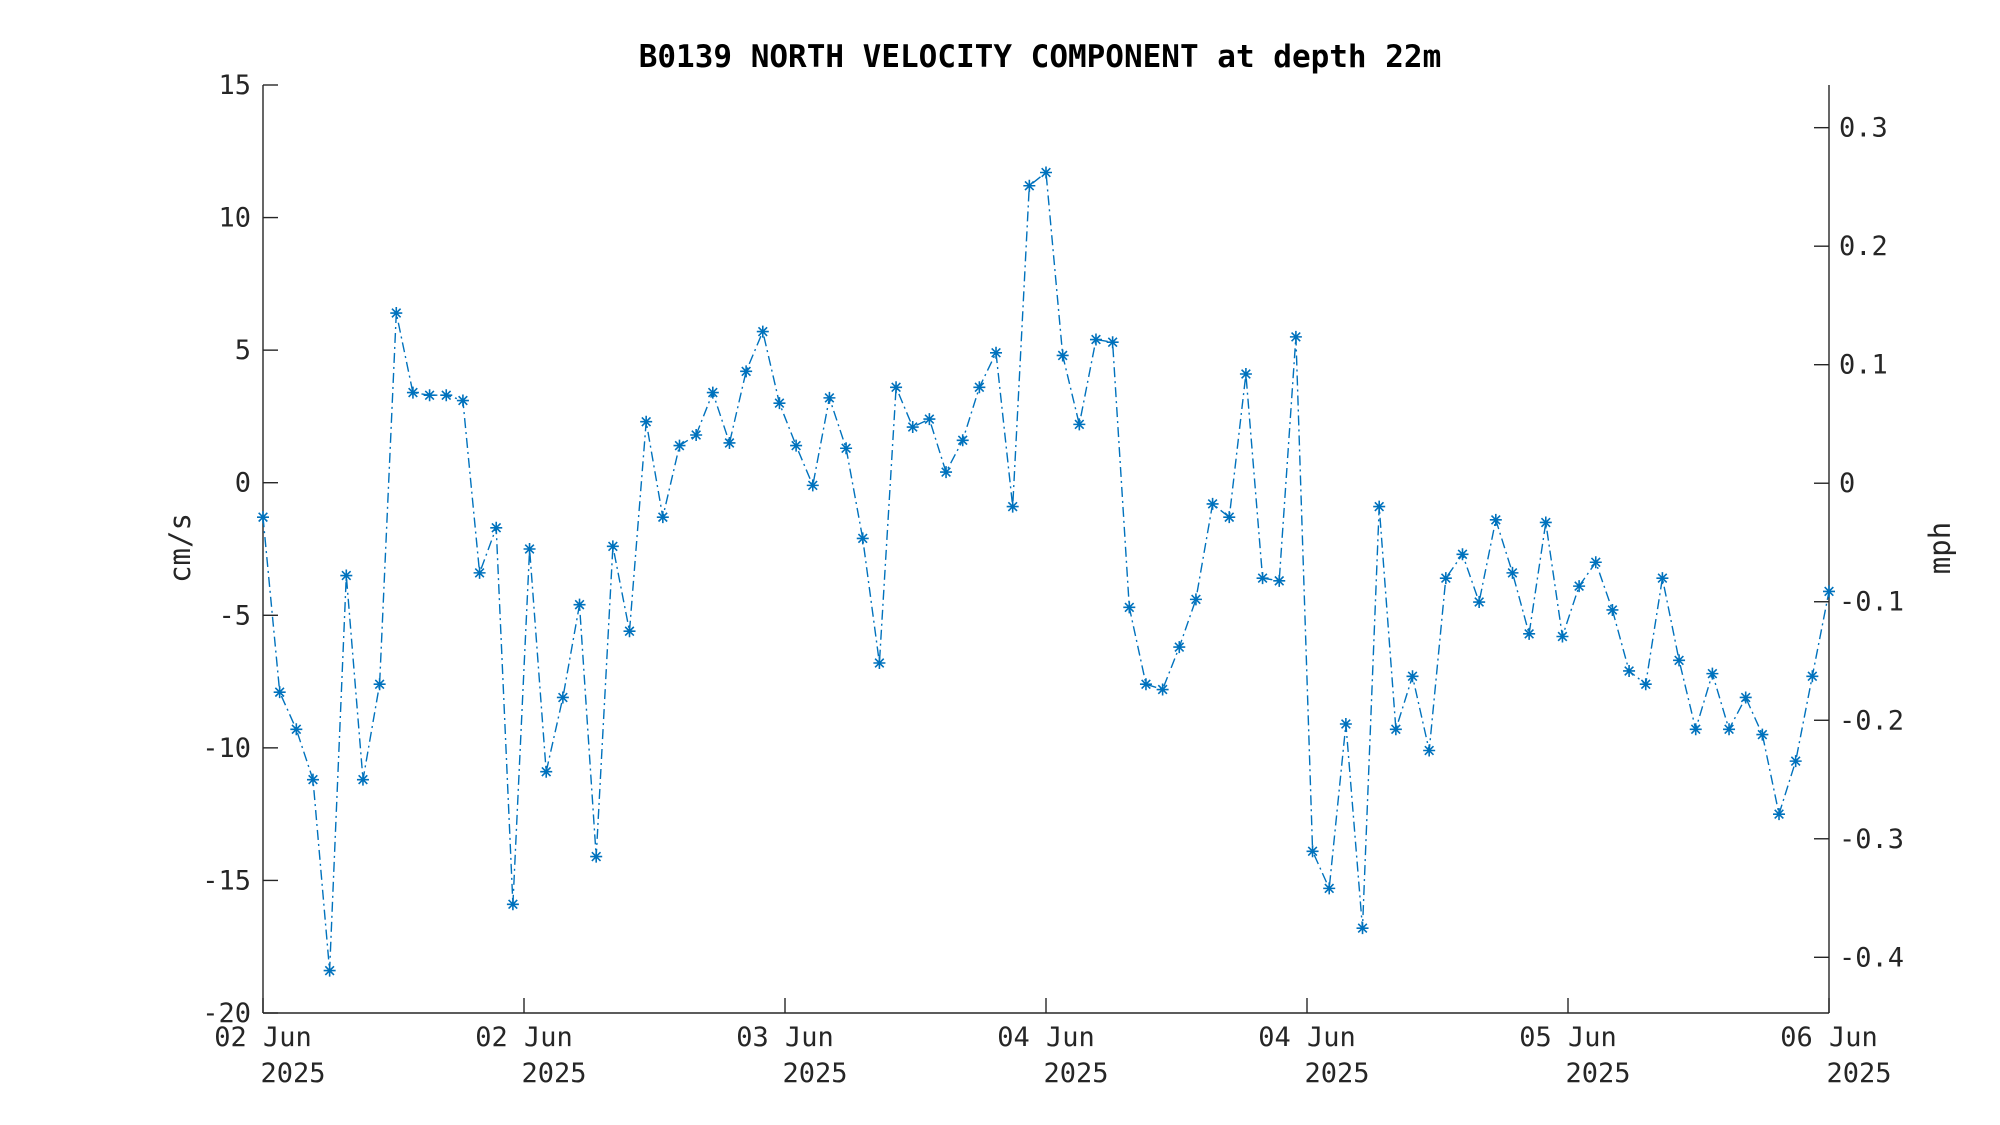 The width and height of the screenshot is (2000, 1125). What do you see at coordinates (1046, 1037) in the screenshot?
I see `x-tick-label-day: 04 Jun` at bounding box center [1046, 1037].